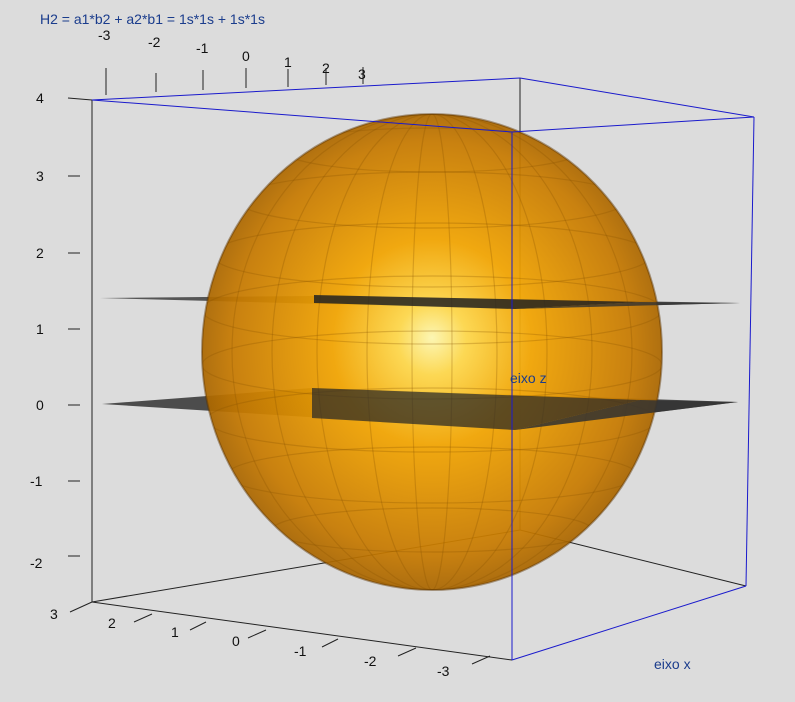 This screenshot has height=702, width=795. Describe the element at coordinates (250, 642) in the screenshot. I see `bottom-axis-tick-labels: 3 2 1 0 -1 -2 -3` at that location.